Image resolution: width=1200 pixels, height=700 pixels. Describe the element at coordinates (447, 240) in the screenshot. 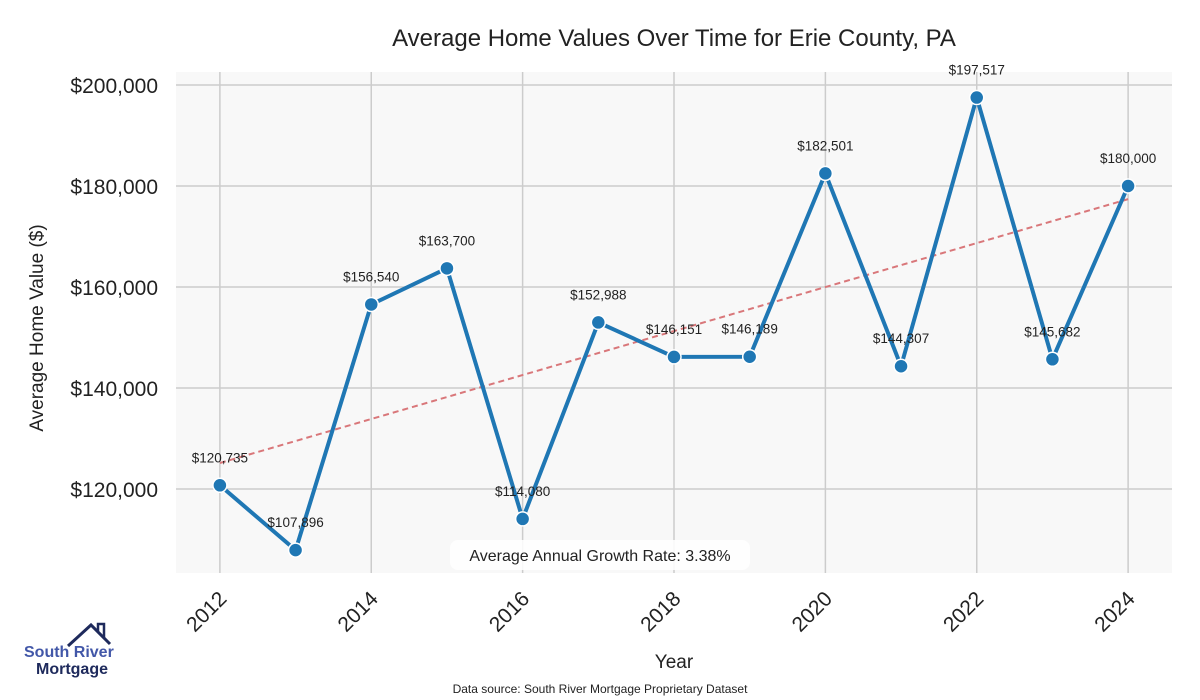

I see `data-label: $163,700` at that location.